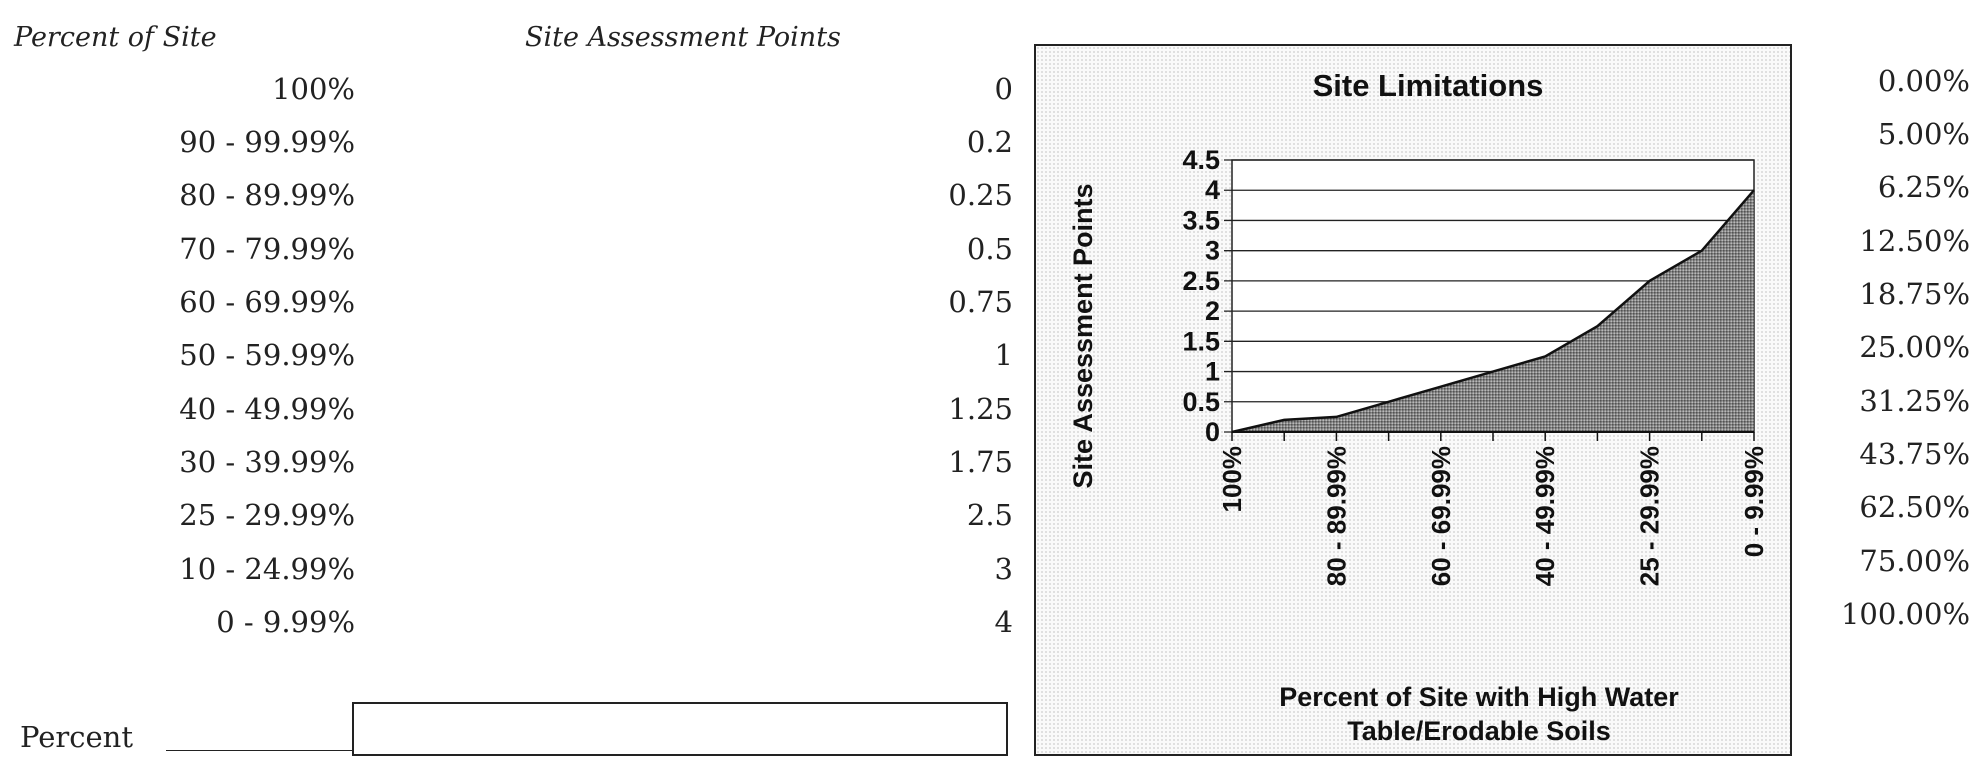 The width and height of the screenshot is (1978, 778). I want to click on right-percent-cell: 100.00%, so click(1905, 614).